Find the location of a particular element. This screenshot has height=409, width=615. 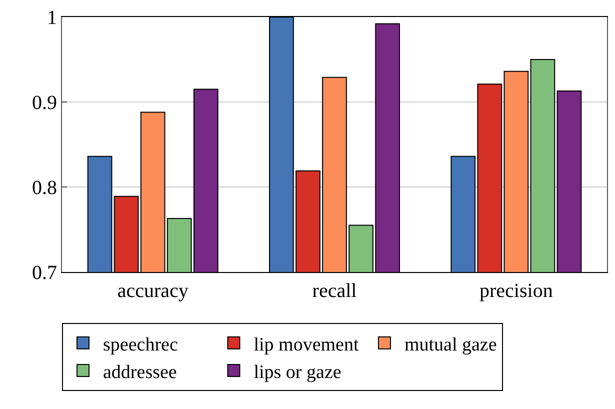

x-tick-label: precision is located at coordinates (516, 291).